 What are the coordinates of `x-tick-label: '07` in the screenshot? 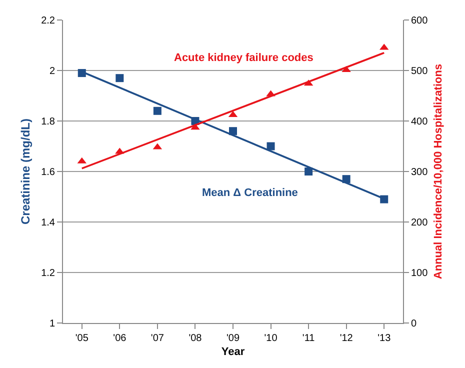 It's located at (157, 338).